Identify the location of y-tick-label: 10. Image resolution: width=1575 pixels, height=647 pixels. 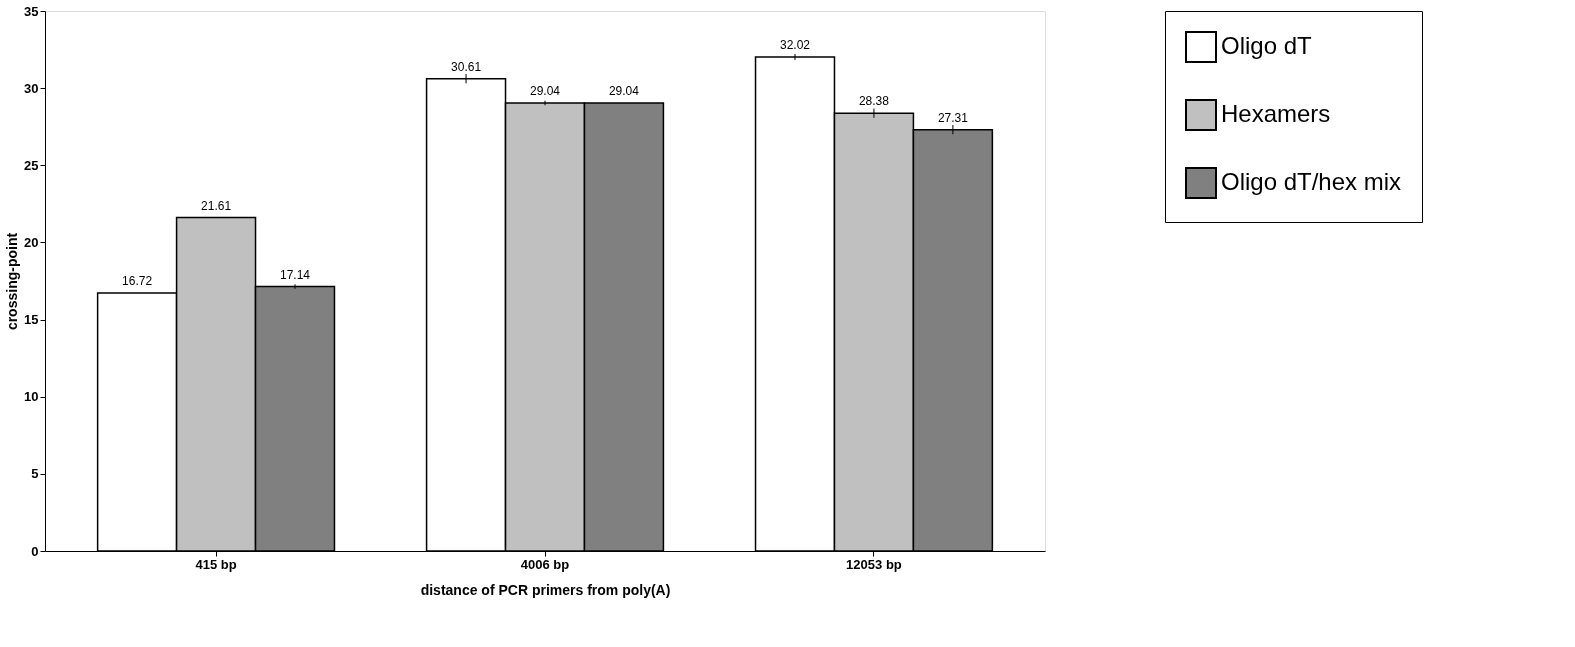
(31, 397).